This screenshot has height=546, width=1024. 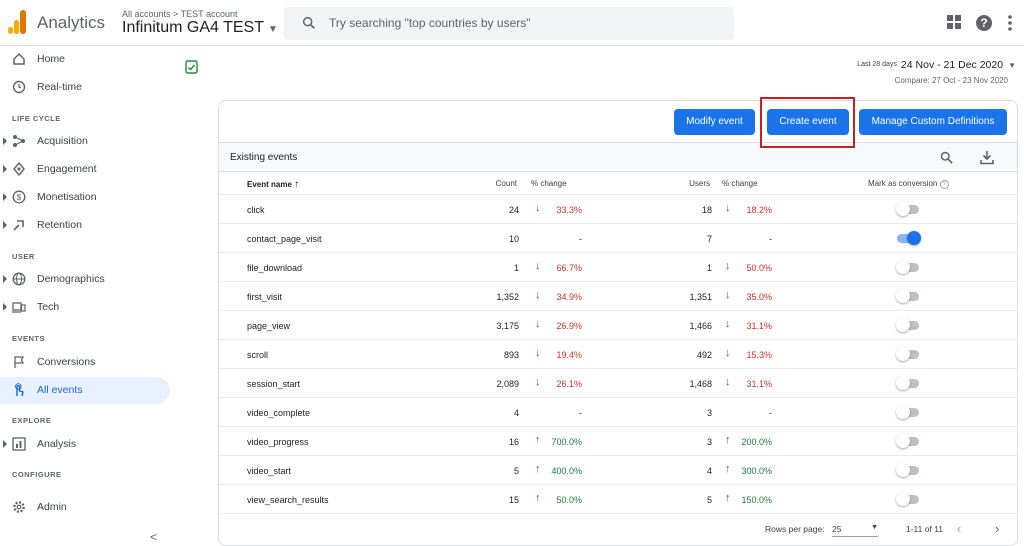 I want to click on column-header-users: Users, so click(x=699, y=183).